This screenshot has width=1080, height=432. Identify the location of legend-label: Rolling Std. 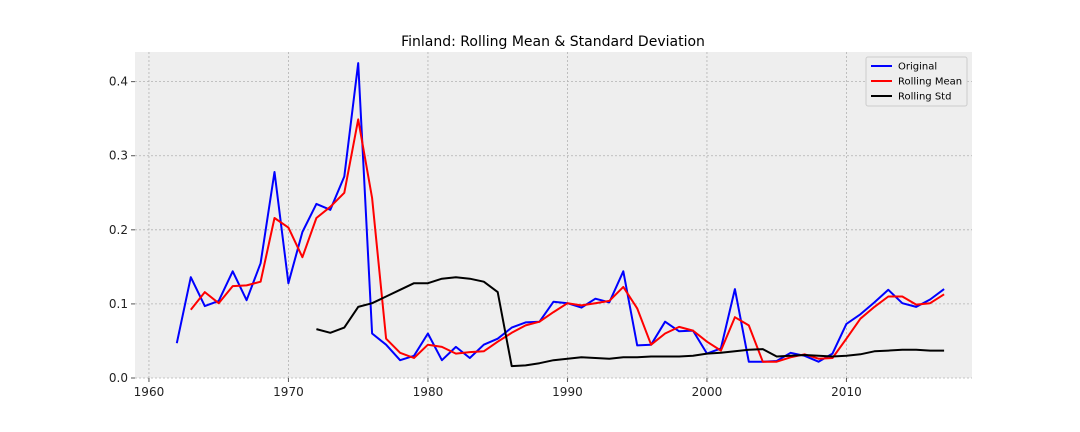
(924, 97).